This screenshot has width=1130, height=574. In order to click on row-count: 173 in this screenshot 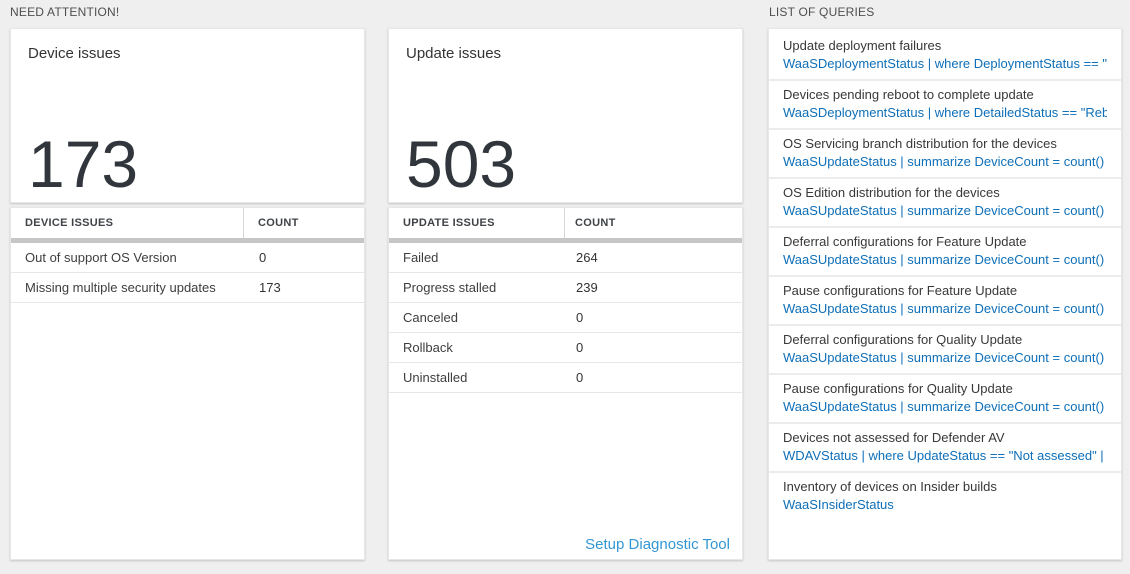, I will do `click(270, 287)`.